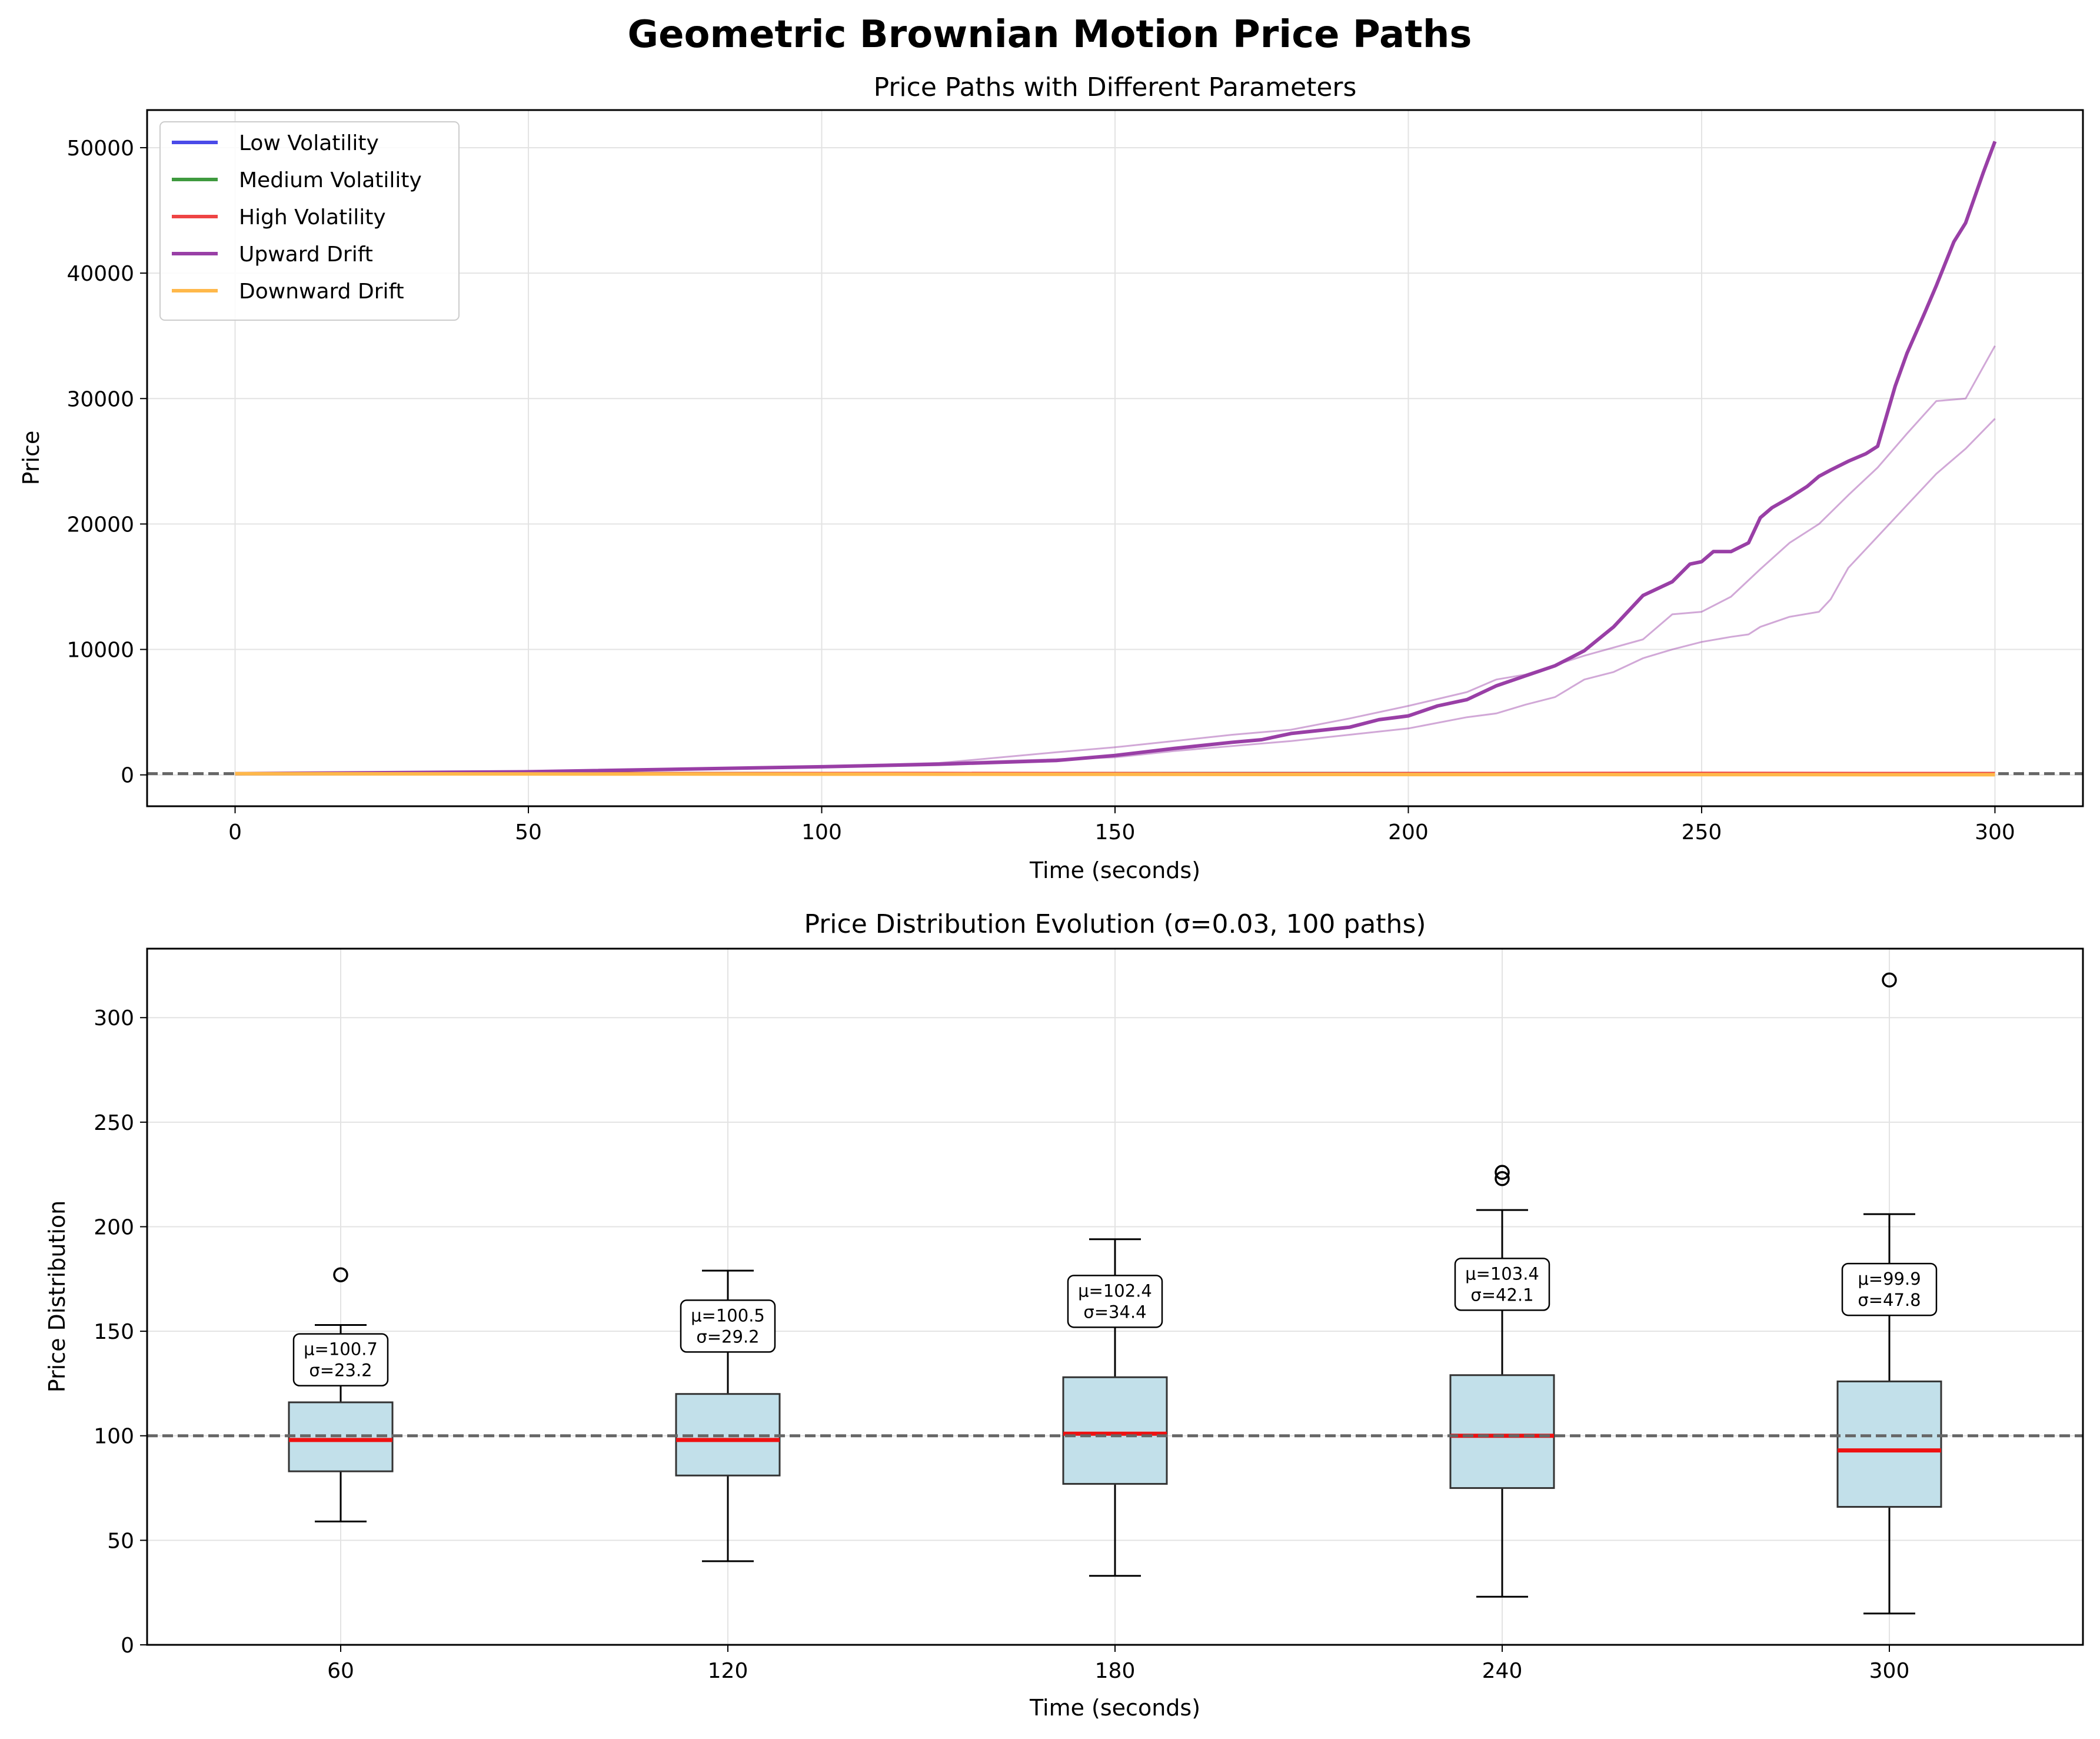 This screenshot has width=2100, height=1739. Describe the element at coordinates (330, 180) in the screenshot. I see `legend-label: Medium Volatility` at that location.